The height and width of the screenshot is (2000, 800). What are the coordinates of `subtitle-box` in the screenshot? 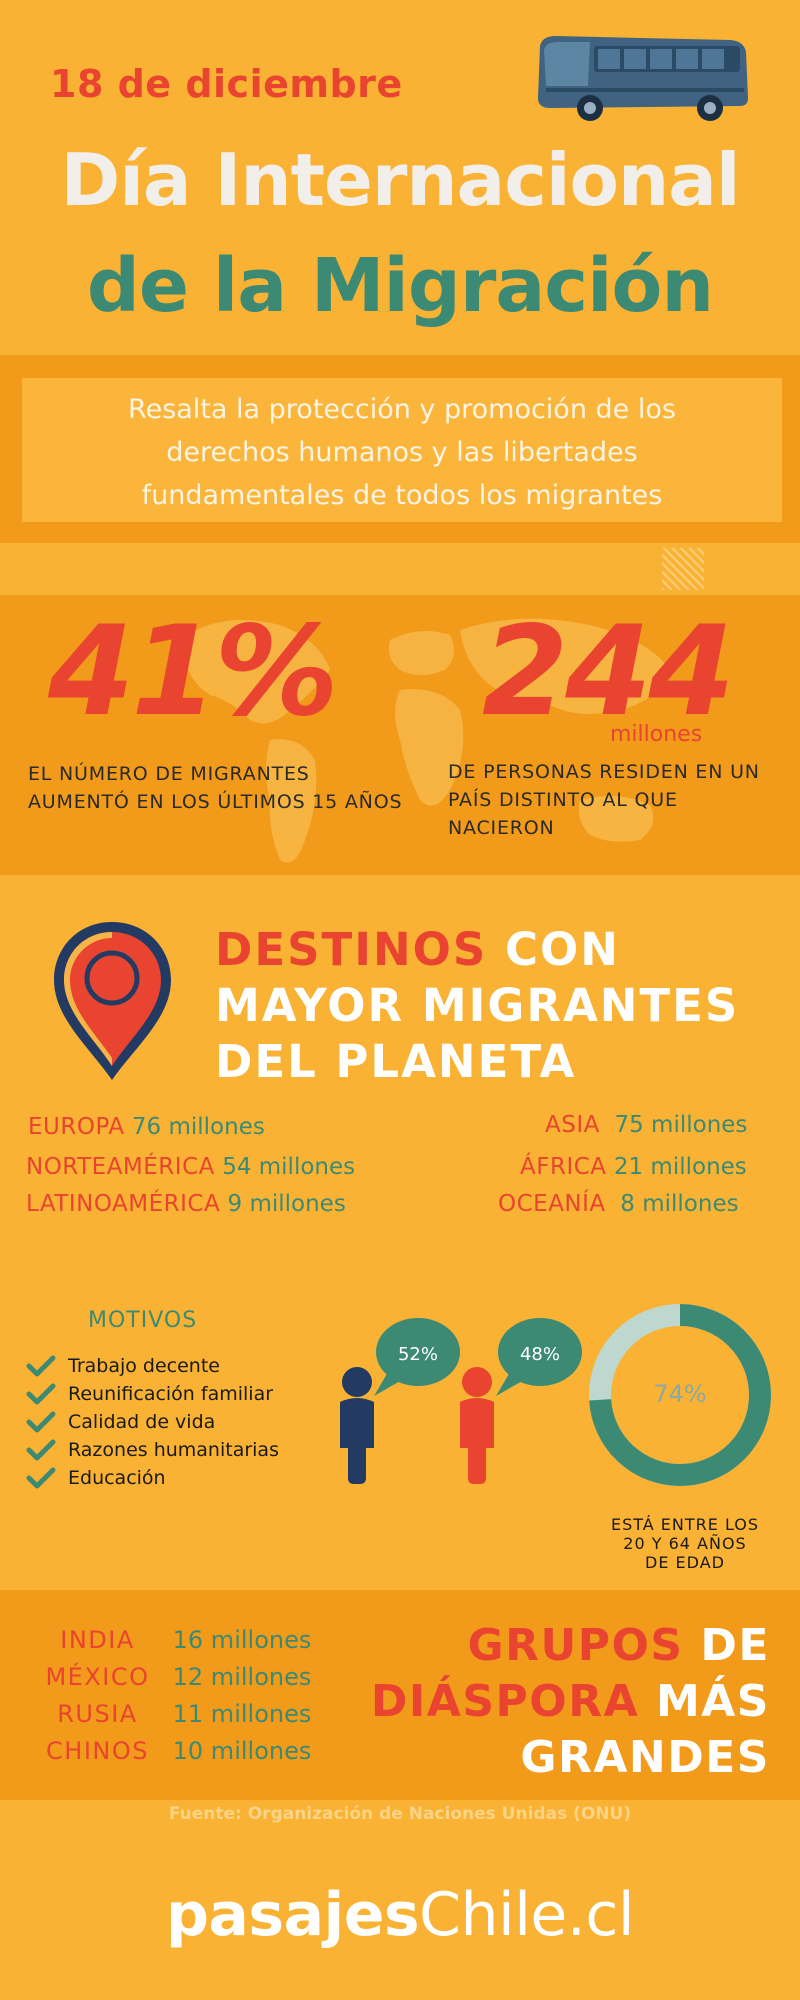 It's located at (402, 450).